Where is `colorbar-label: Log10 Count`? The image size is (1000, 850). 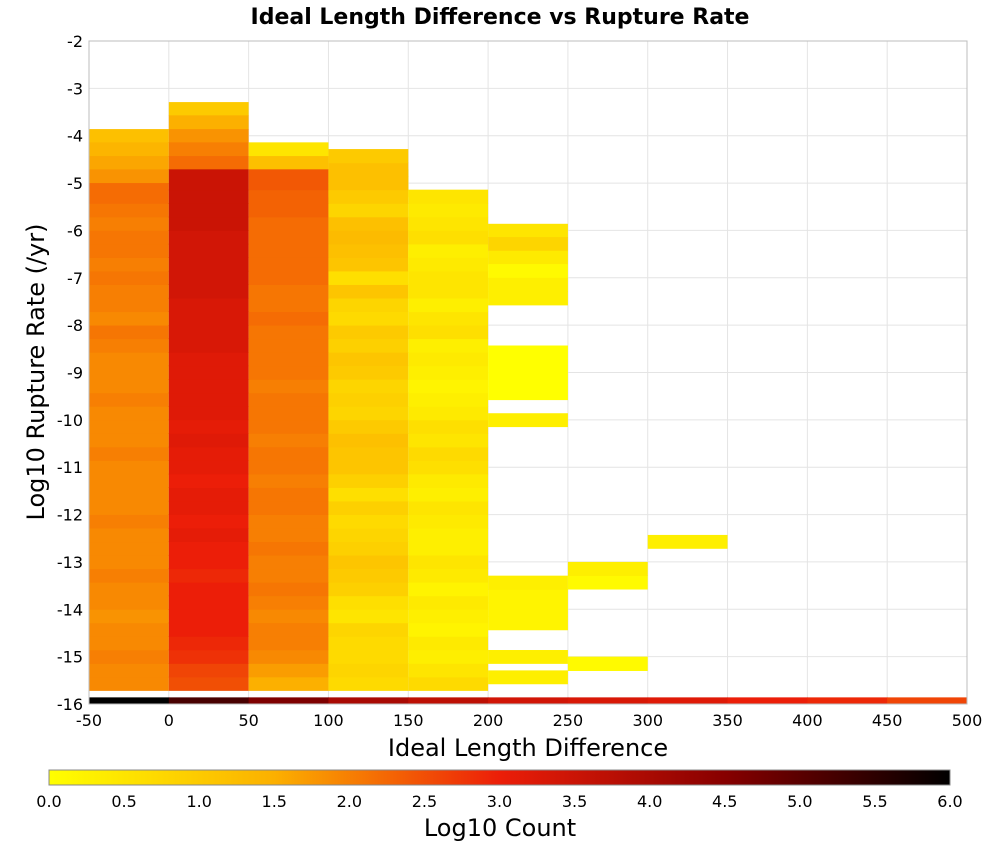 colorbar-label: Log10 Count is located at coordinates (500, 828).